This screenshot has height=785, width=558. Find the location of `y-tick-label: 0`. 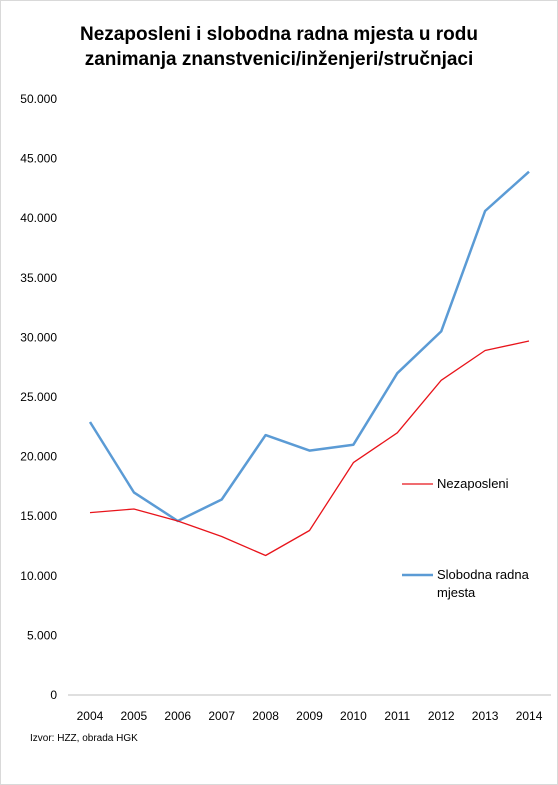

y-tick-label: 0 is located at coordinates (53, 695).